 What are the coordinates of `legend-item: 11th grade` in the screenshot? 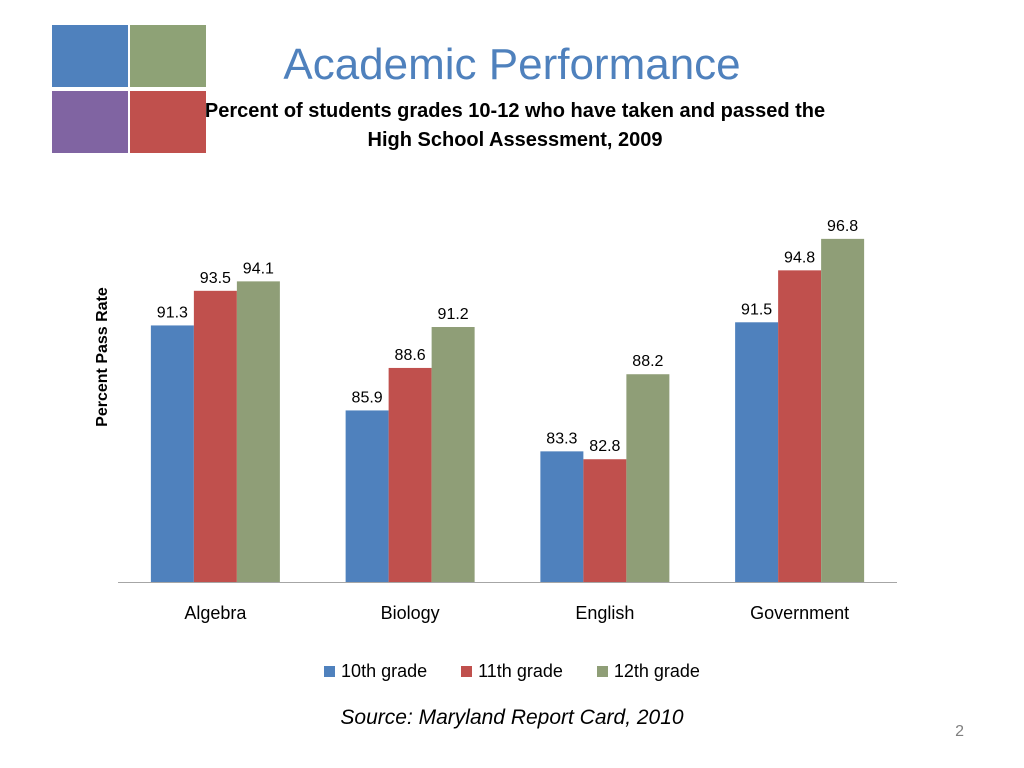 It's located at (512, 671).